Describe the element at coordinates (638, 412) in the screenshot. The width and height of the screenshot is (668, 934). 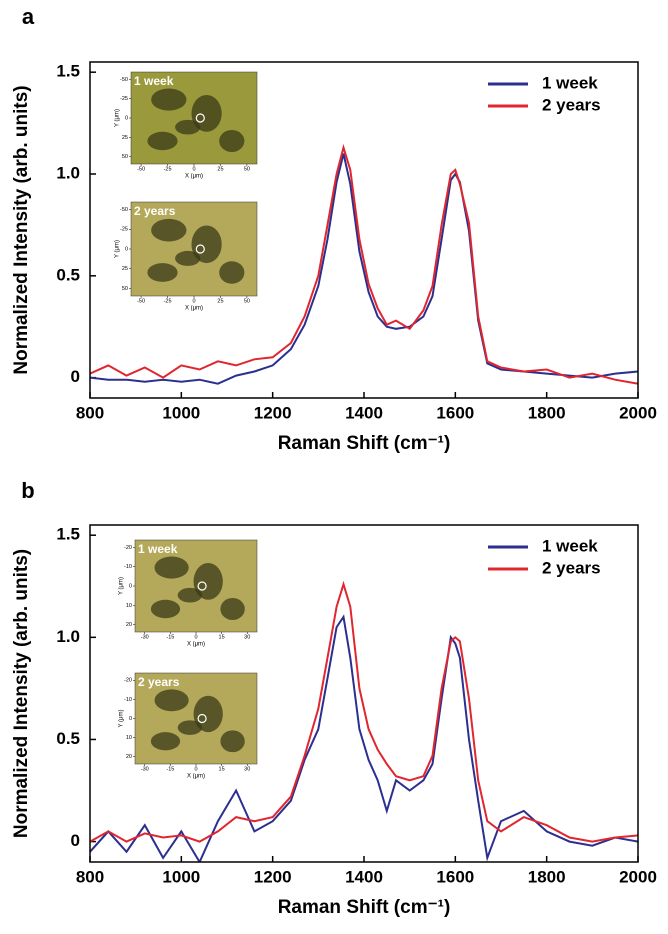
I see `x-tick-label: 2000` at that location.